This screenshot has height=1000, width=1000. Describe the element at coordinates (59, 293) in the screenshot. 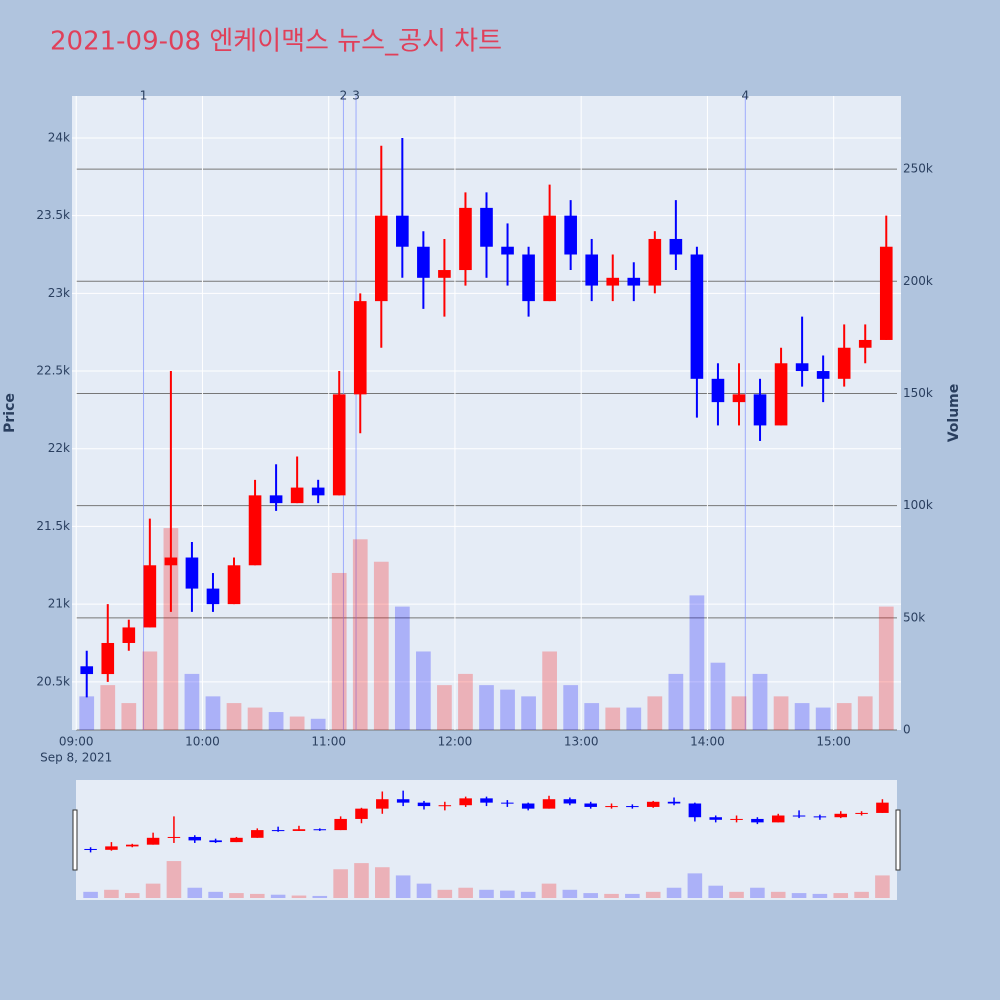

I see `y-tick-label: 23k` at that location.